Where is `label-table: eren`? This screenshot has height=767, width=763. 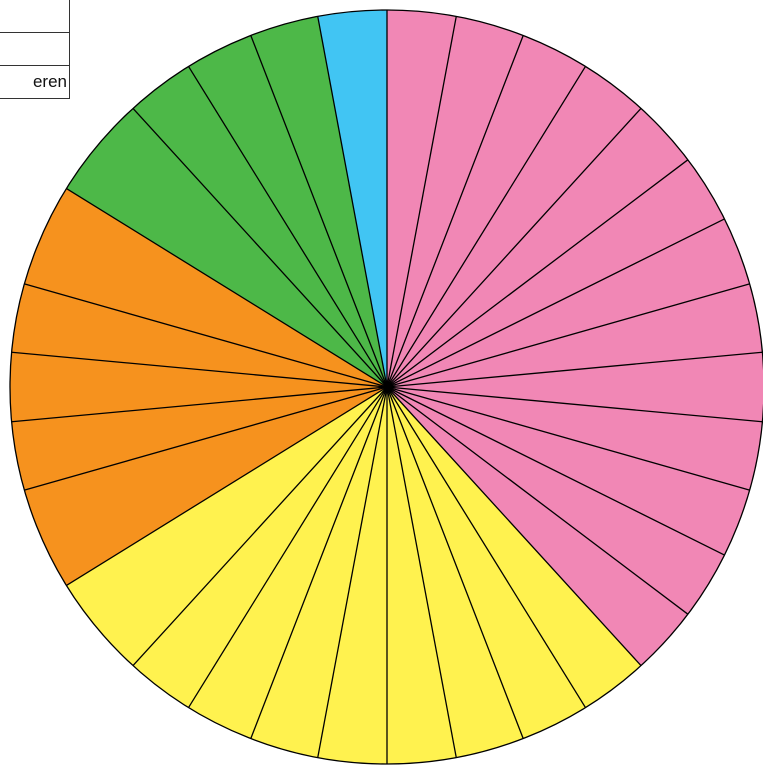 label-table: eren is located at coordinates (35, 49).